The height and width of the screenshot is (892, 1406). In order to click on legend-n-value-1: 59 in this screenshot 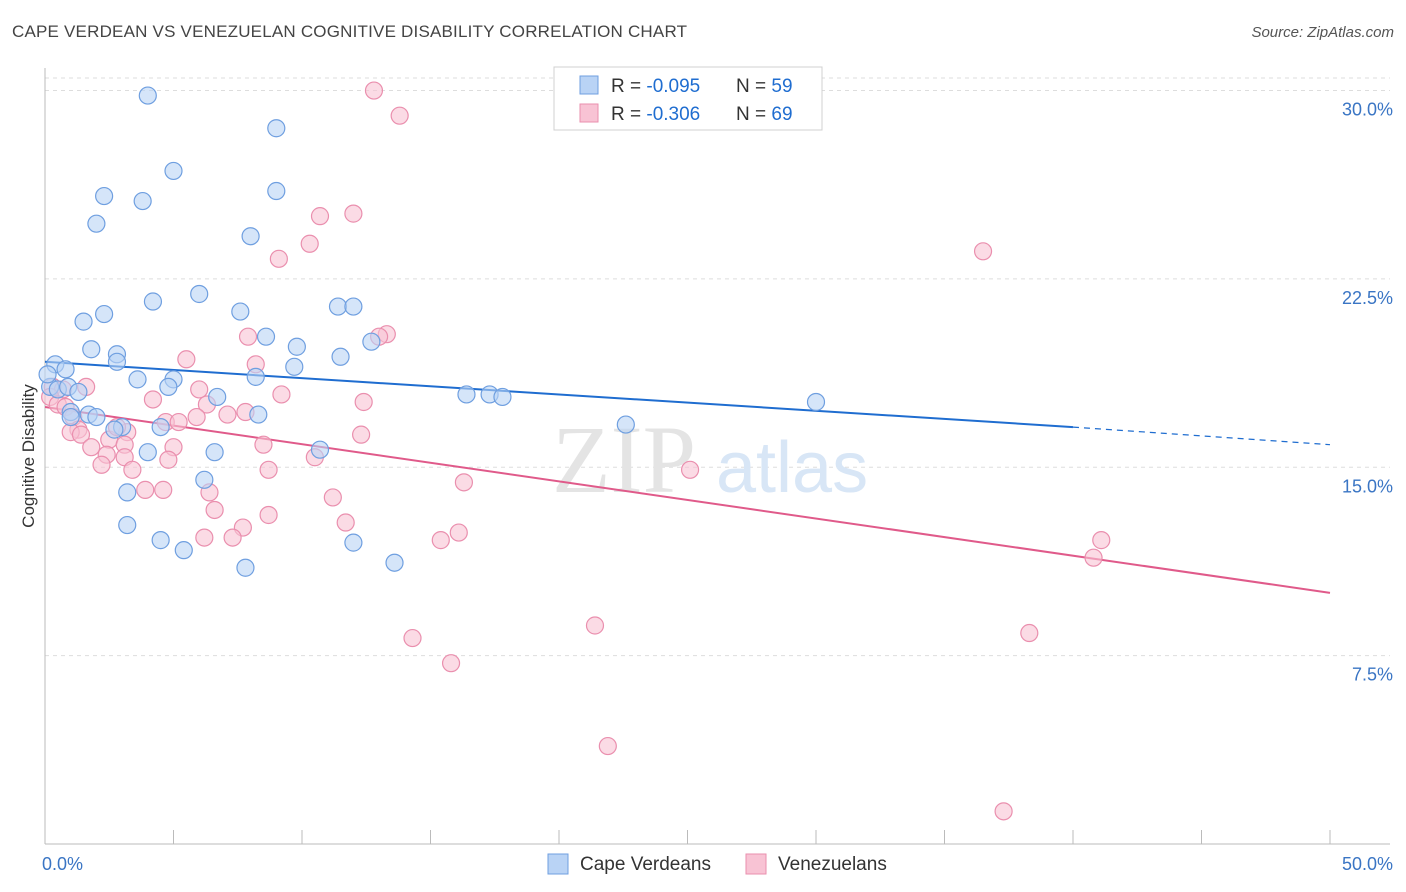, I will do `click(781, 86)`.